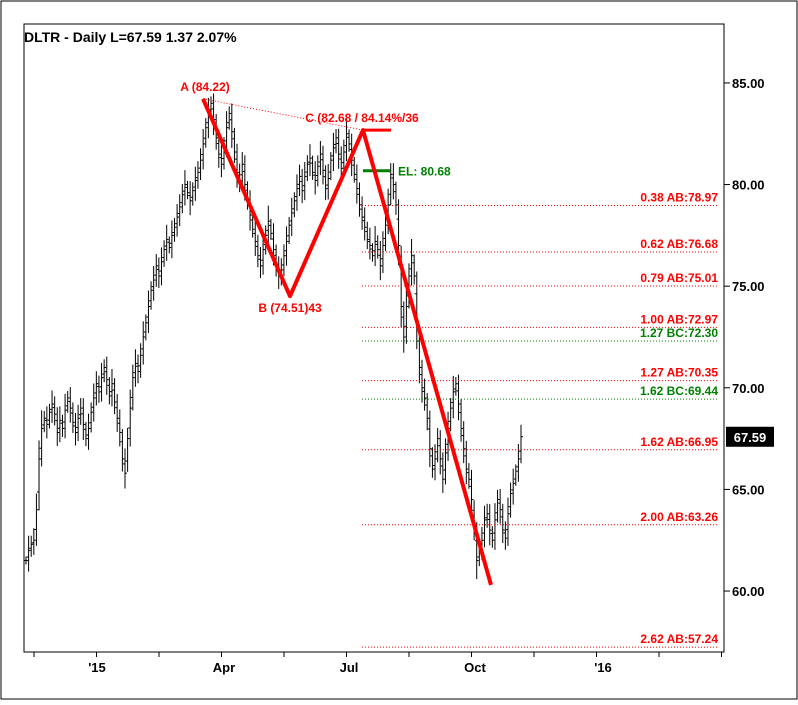 This screenshot has width=798, height=705. What do you see at coordinates (679, 319) in the screenshot?
I see `fib-level-label: 1.00 AB:72.97` at bounding box center [679, 319].